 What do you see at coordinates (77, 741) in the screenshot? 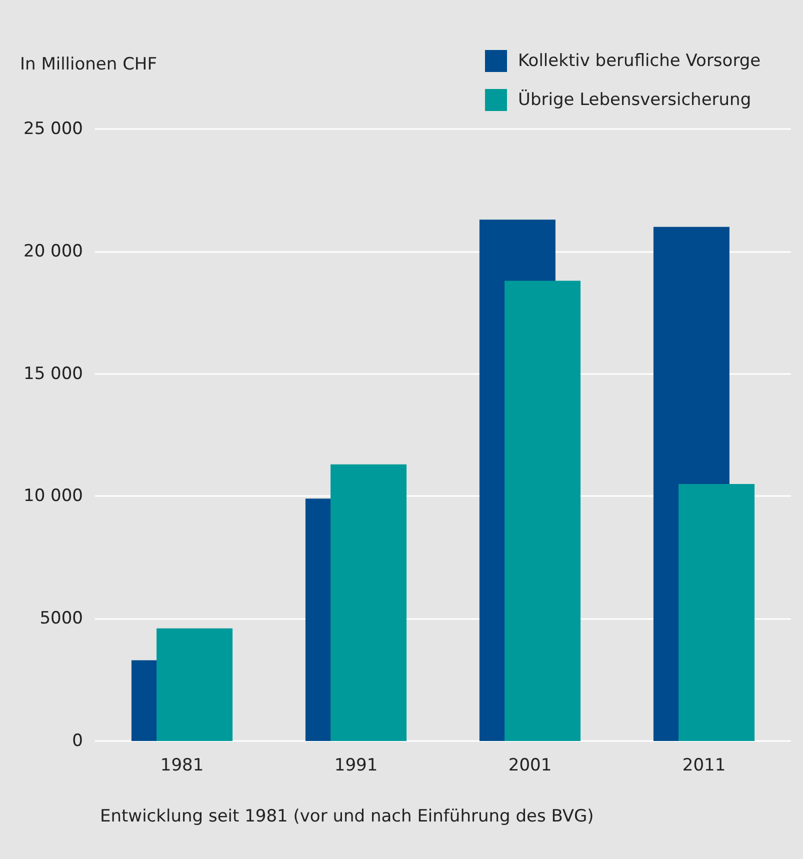
I see `y-tick-label: 0` at bounding box center [77, 741].